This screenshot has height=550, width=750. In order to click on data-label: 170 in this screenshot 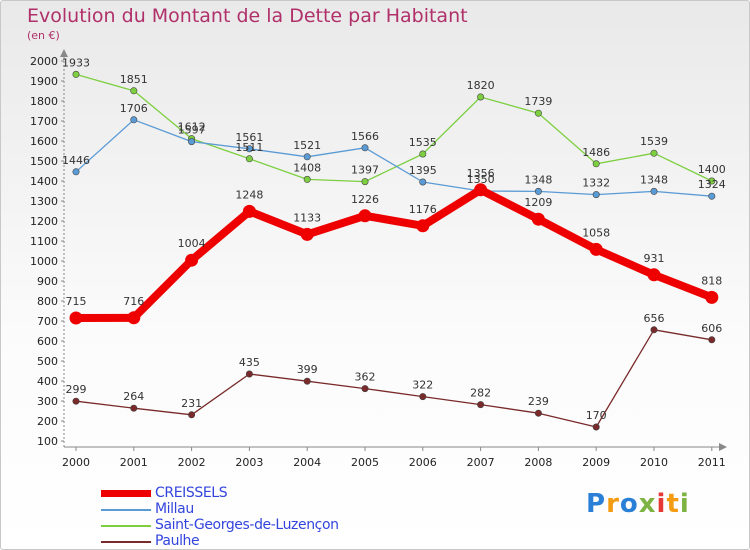, I will do `click(596, 415)`.